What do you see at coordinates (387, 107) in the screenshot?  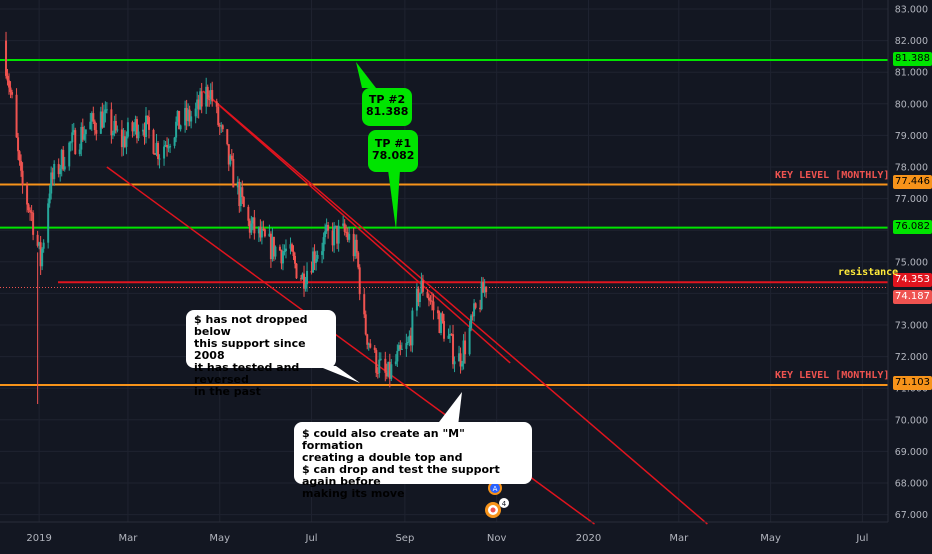 I see `tp2-callout: TP #2 81.388` at bounding box center [387, 107].